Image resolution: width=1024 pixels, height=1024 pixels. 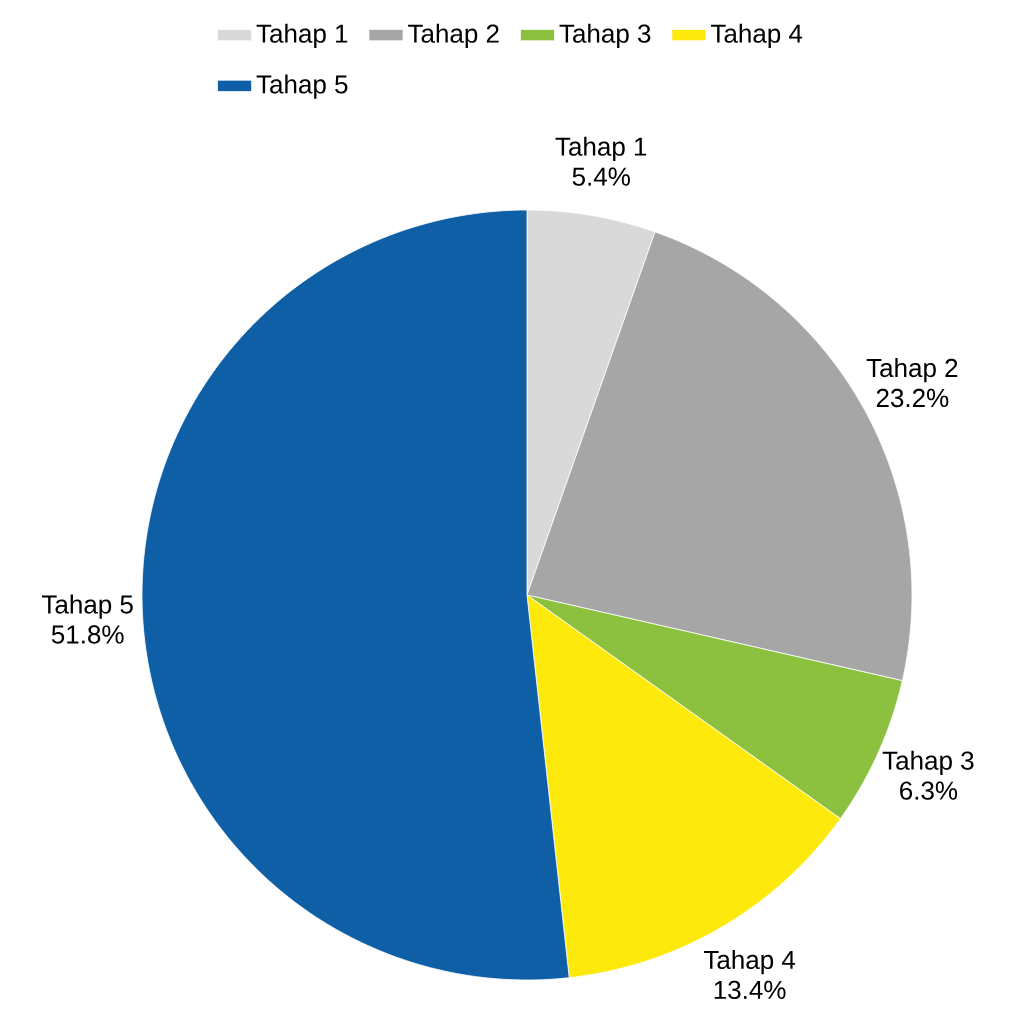 What do you see at coordinates (87, 634) in the screenshot?
I see `data-label: 51.8%` at bounding box center [87, 634].